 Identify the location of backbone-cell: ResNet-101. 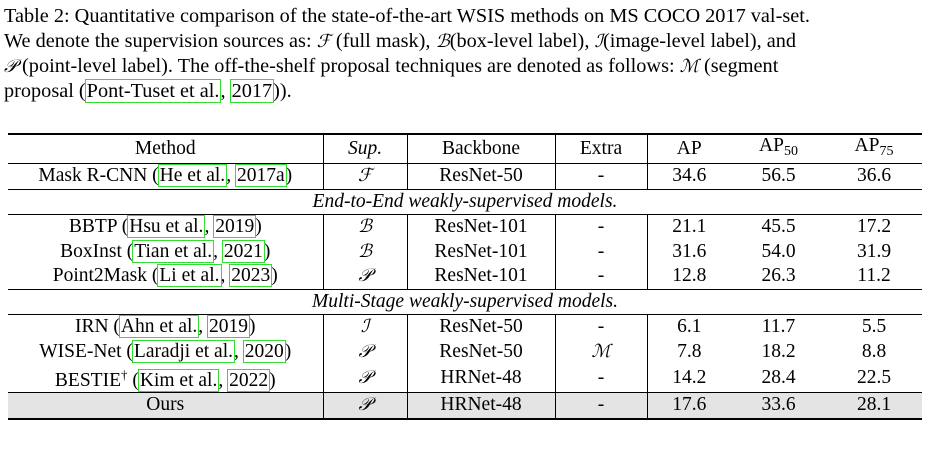
(481, 251).